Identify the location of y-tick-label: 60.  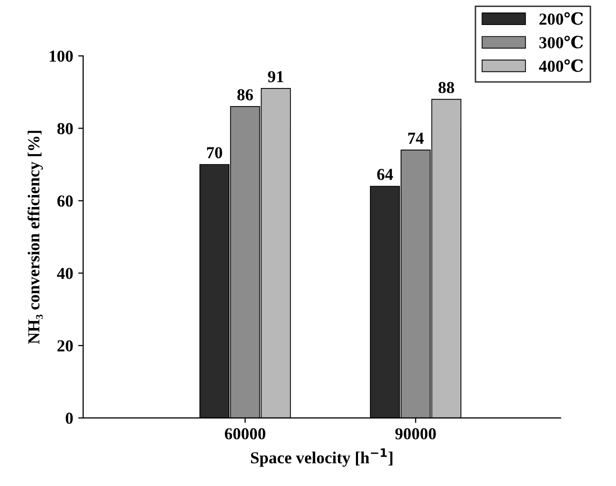
(65, 201).